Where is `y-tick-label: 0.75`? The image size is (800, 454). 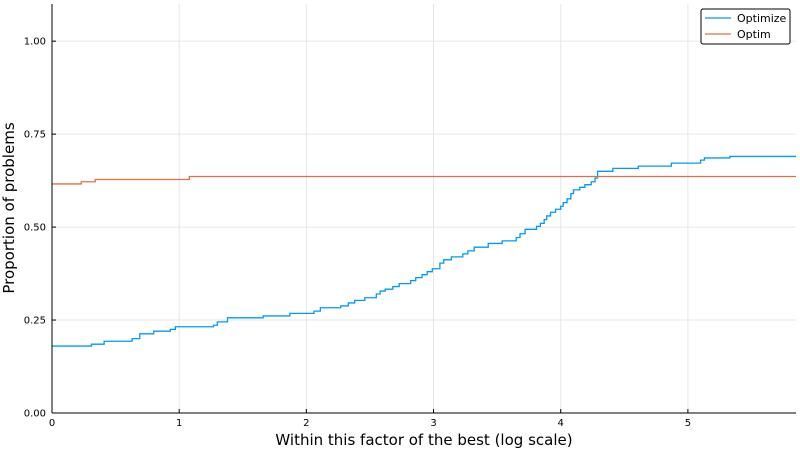 y-tick-label: 0.75 is located at coordinates (35, 135).